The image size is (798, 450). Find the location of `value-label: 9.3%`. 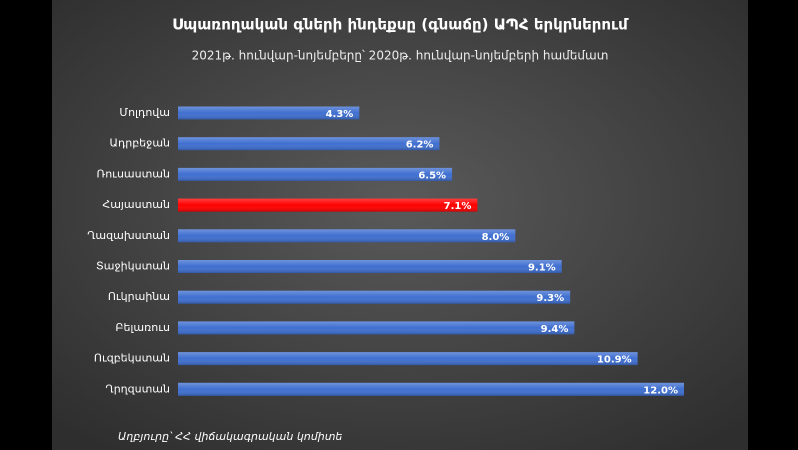

value-label: 9.3% is located at coordinates (550, 298).